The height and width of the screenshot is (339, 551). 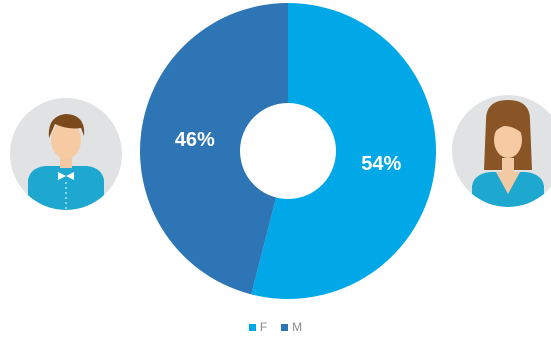 What do you see at coordinates (285, 327) in the screenshot?
I see `legend-swatch-m` at bounding box center [285, 327].